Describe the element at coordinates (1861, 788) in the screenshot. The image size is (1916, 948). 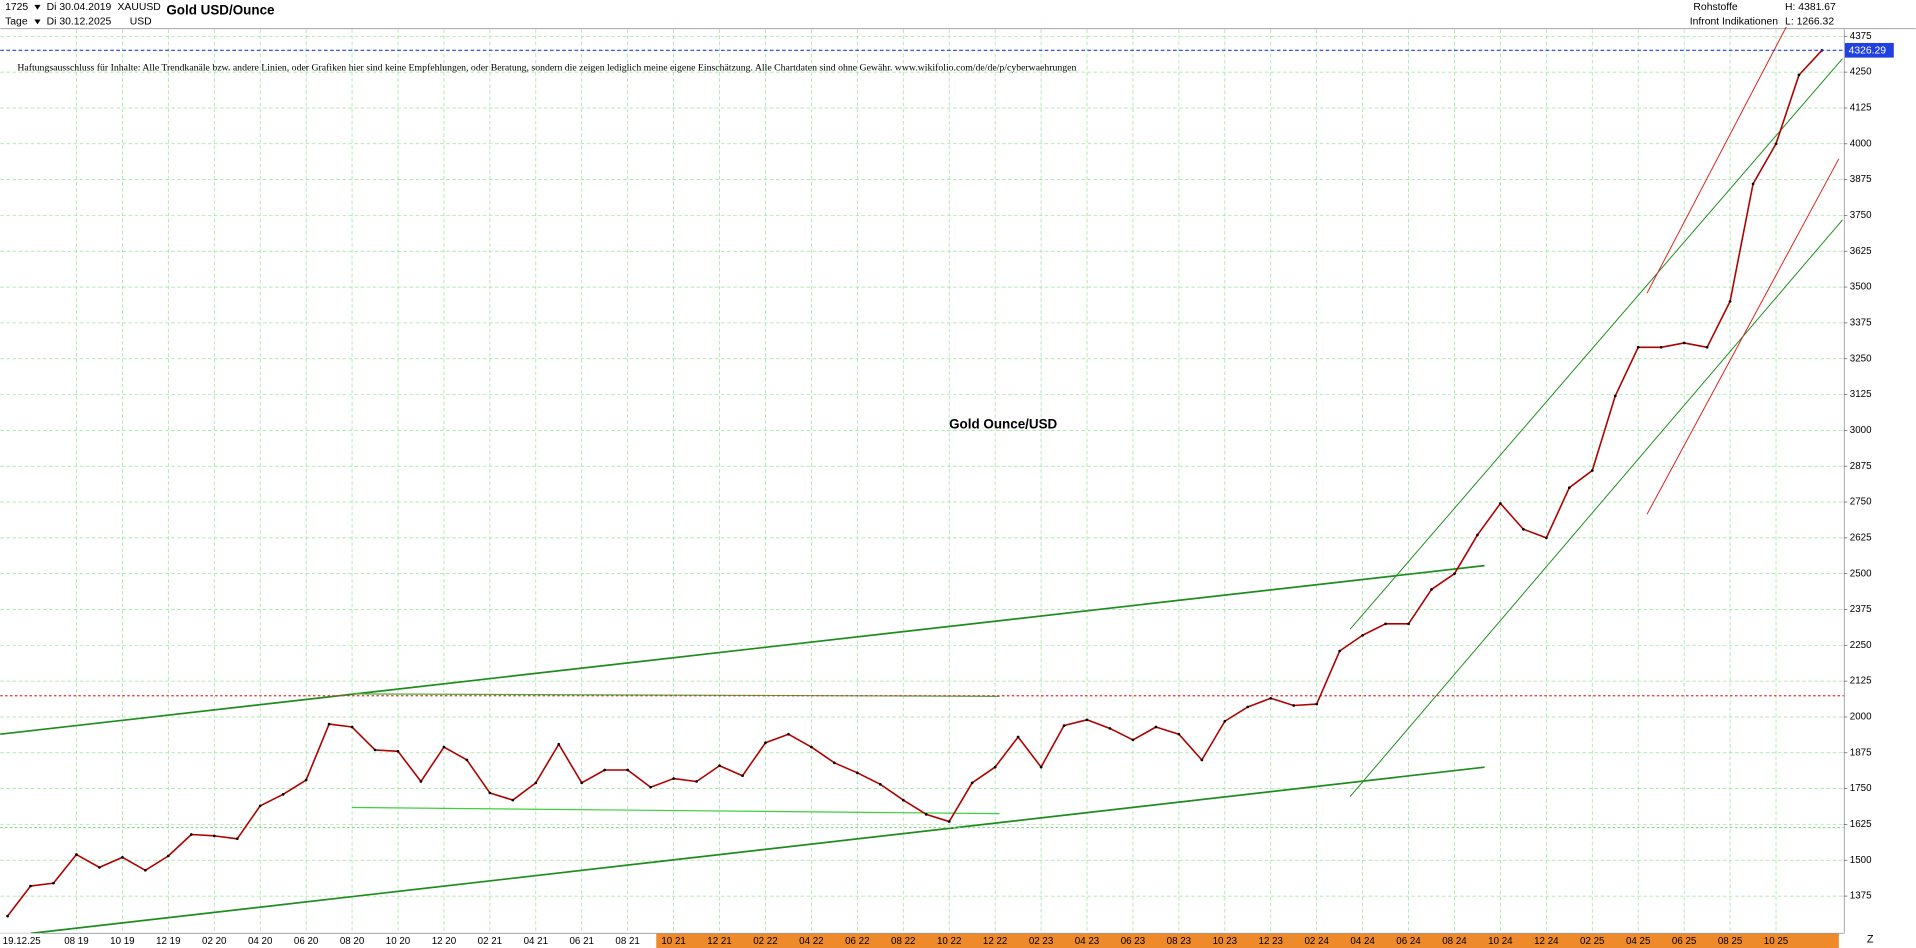
I see `y-tick-label: 1750` at that location.